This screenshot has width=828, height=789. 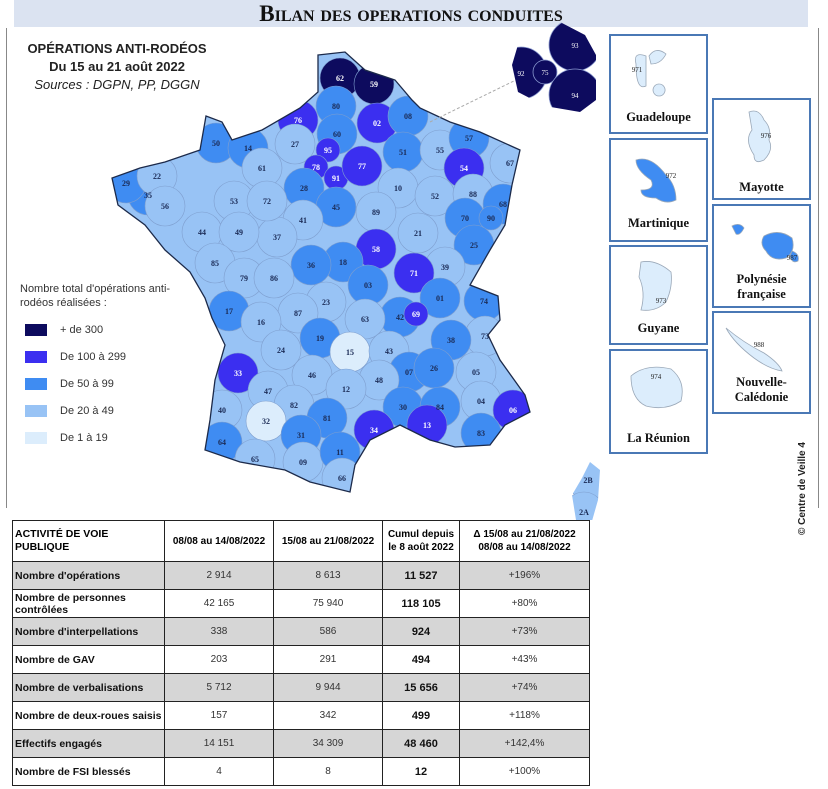 What do you see at coordinates (656, 377) in the screenshot?
I see `territory-code: 974` at bounding box center [656, 377].